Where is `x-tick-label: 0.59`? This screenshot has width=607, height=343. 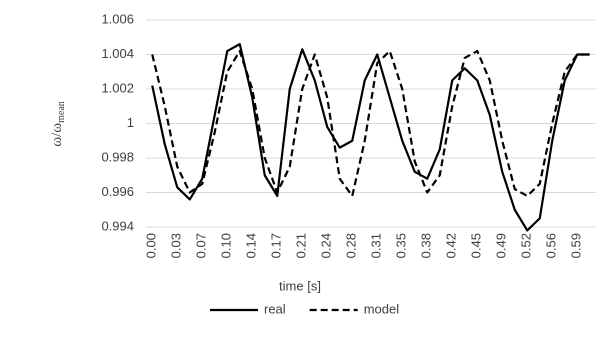 x-tick-label: 0.59 is located at coordinates (576, 245).